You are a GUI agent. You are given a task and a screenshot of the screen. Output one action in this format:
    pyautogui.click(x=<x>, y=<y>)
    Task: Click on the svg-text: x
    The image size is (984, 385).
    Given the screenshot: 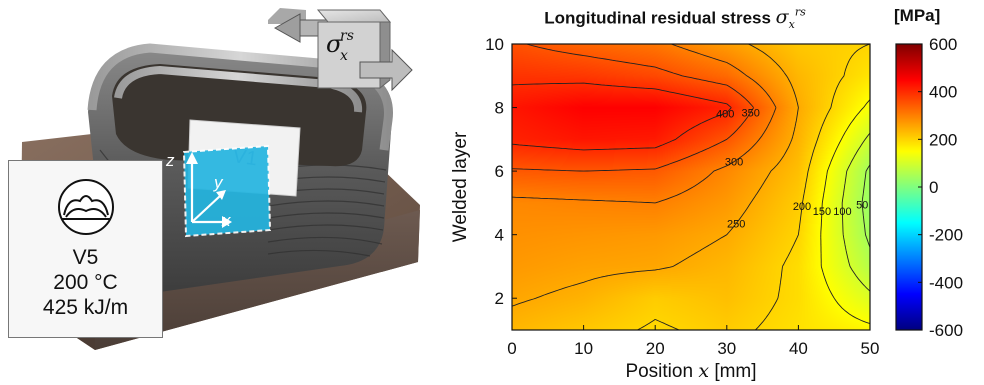 What is the action you would take?
    pyautogui.click(x=344, y=56)
    